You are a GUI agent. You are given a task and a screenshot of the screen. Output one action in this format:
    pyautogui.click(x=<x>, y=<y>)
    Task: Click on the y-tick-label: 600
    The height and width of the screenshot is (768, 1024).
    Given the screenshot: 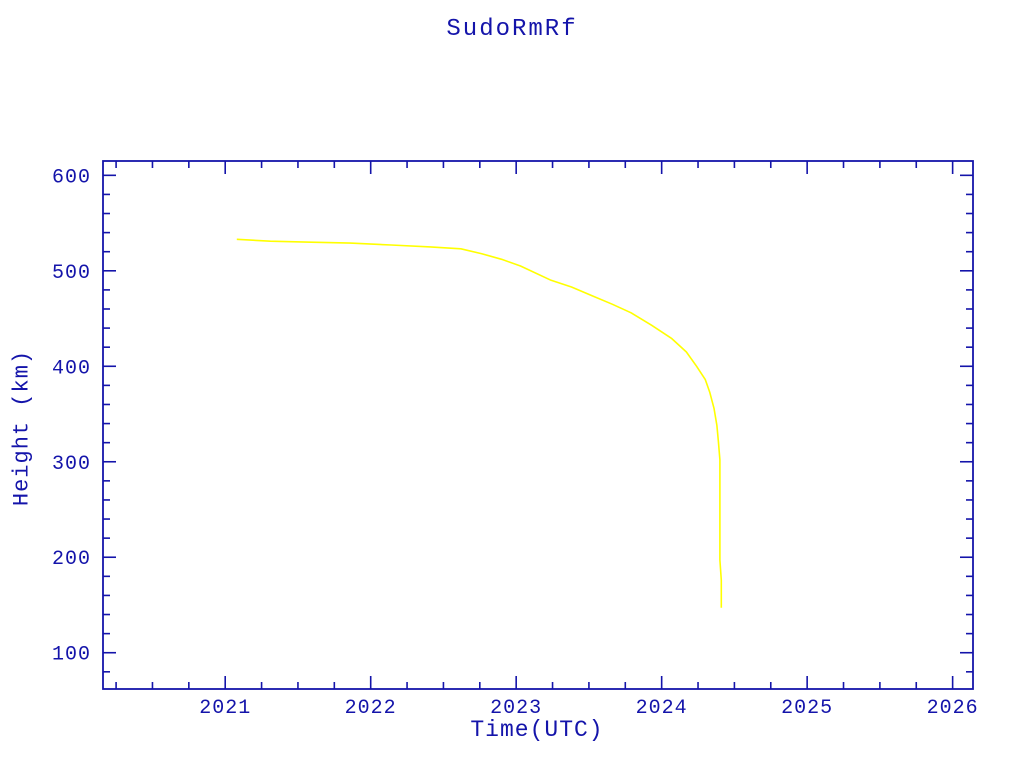 What is the action you would take?
    pyautogui.click(x=71, y=177)
    